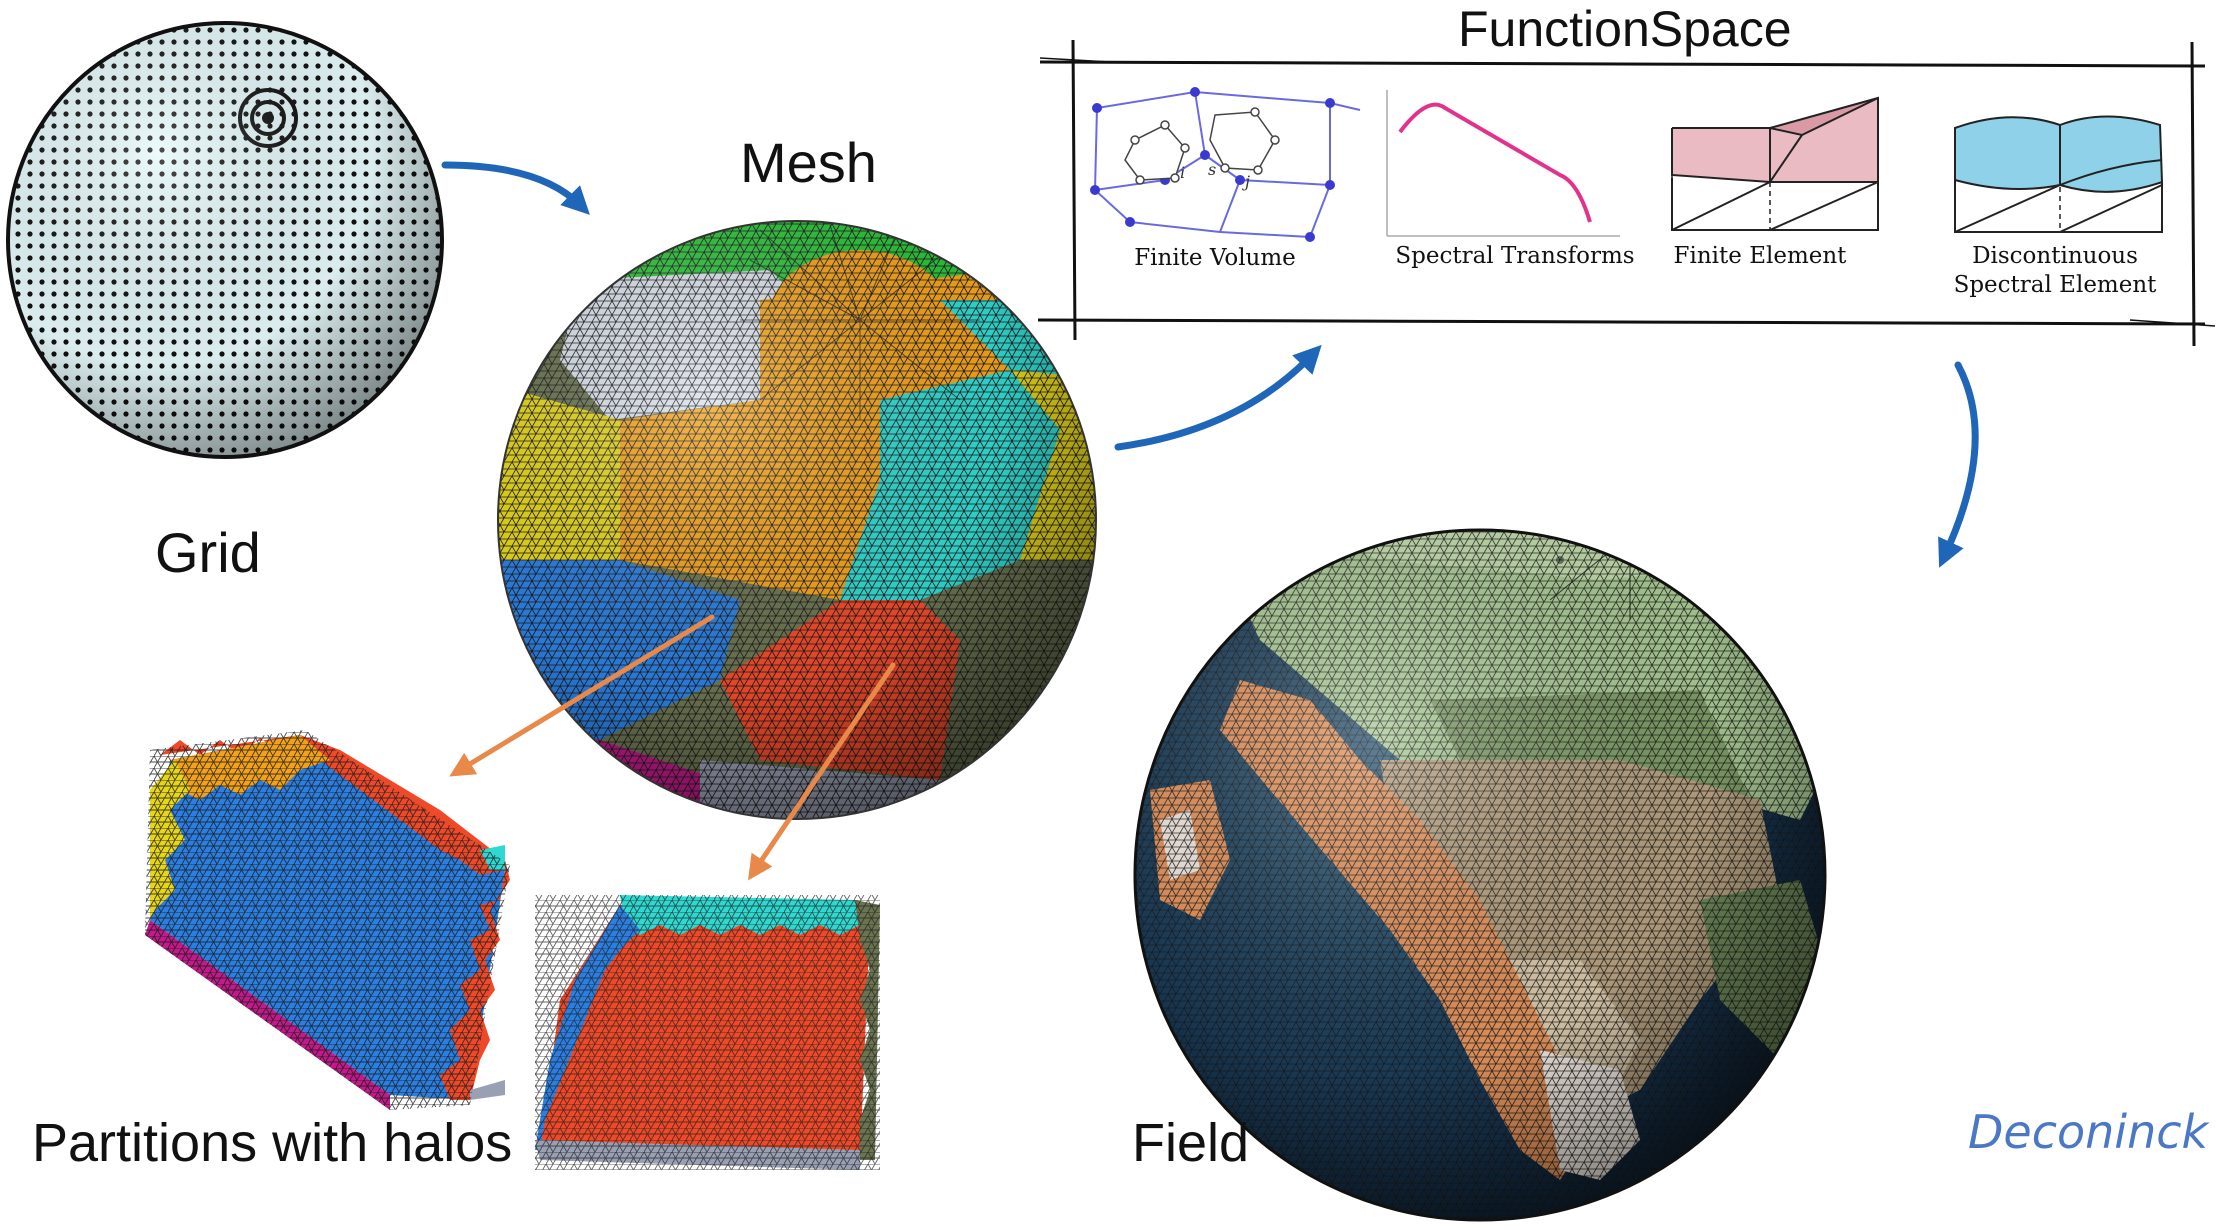 This screenshot has width=2220, height=1230. I want to click on mesh-sphere, so click(797, 520).